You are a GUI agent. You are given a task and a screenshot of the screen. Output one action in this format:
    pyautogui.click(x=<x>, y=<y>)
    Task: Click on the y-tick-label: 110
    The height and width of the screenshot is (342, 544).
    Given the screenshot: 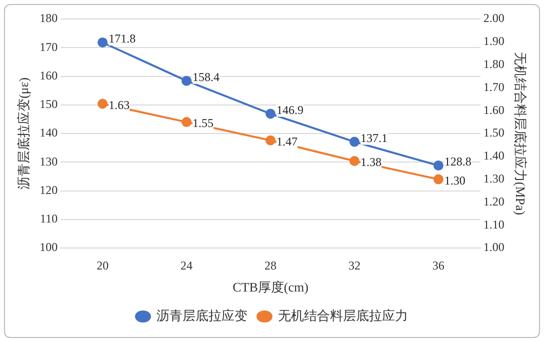 What is the action you would take?
    pyautogui.click(x=49, y=219)
    